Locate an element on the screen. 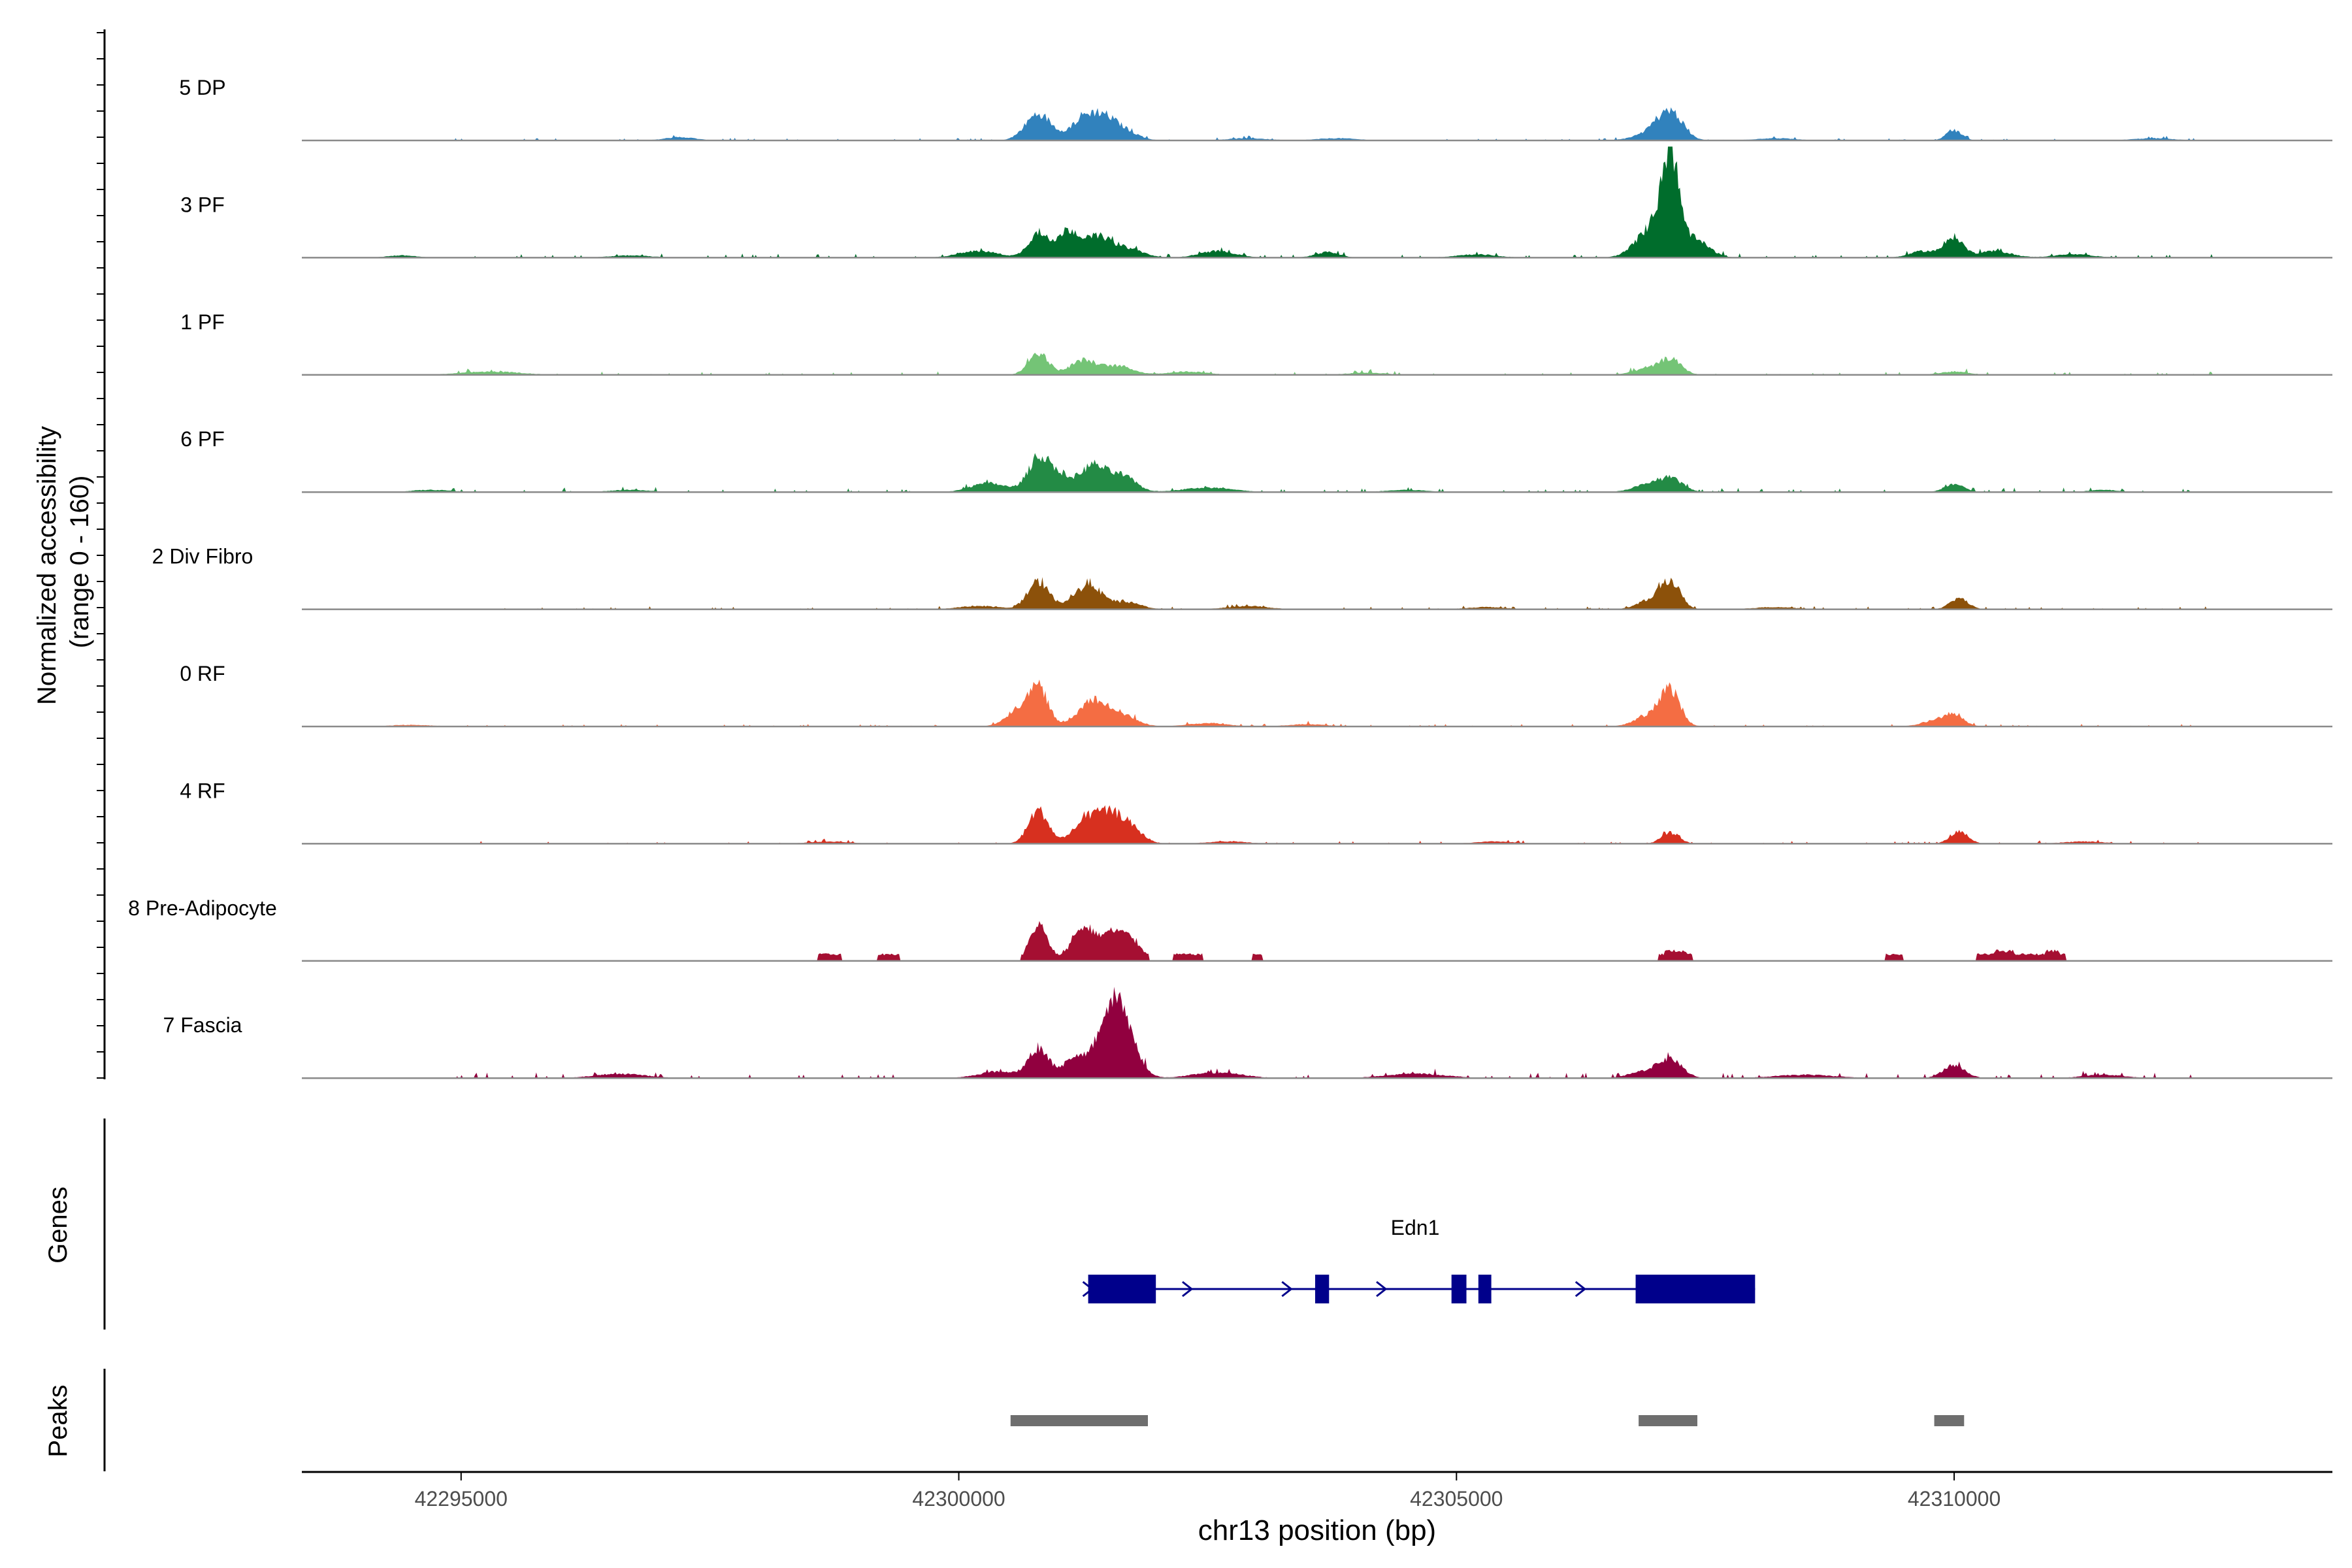 The height and width of the screenshot is (1568, 2352). coverage-track: 0 RF is located at coordinates (1256, 695).